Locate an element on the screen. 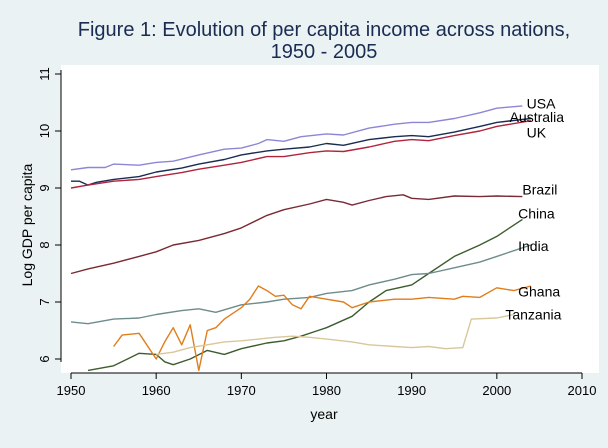 The height and width of the screenshot is (448, 608). series-label-brazil: Brazil is located at coordinates (539, 190).